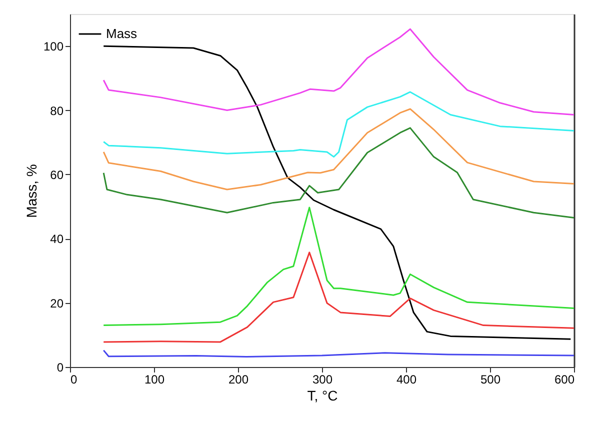 The width and height of the screenshot is (590, 423). Describe the element at coordinates (322, 396) in the screenshot. I see `x-axis-title: T, °C` at that location.